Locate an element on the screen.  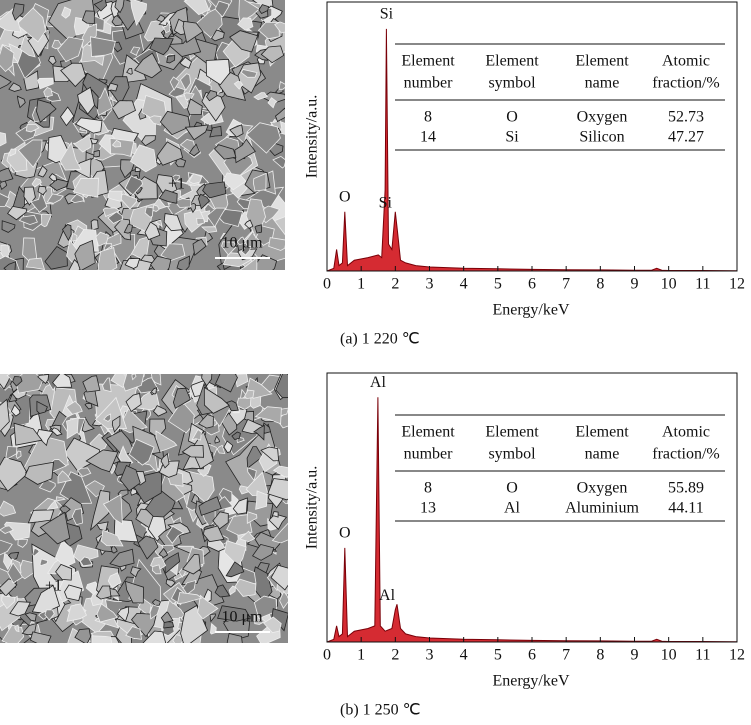
table-cell: 13 is located at coordinates (428, 508).